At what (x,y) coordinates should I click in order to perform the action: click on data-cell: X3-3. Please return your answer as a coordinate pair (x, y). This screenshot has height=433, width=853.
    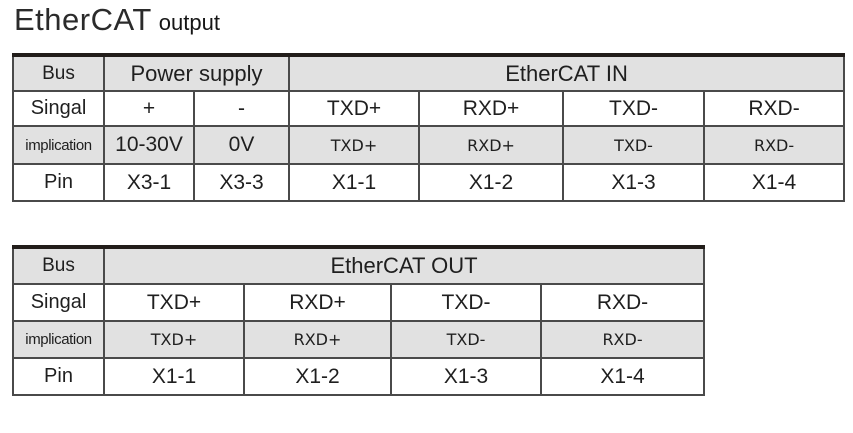
    Looking at the image, I should click on (241, 182).